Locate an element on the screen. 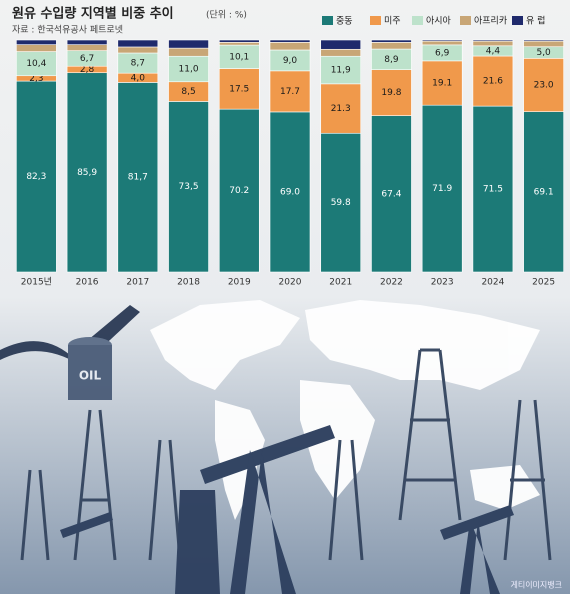  data-label: 69.0 is located at coordinates (290, 192).